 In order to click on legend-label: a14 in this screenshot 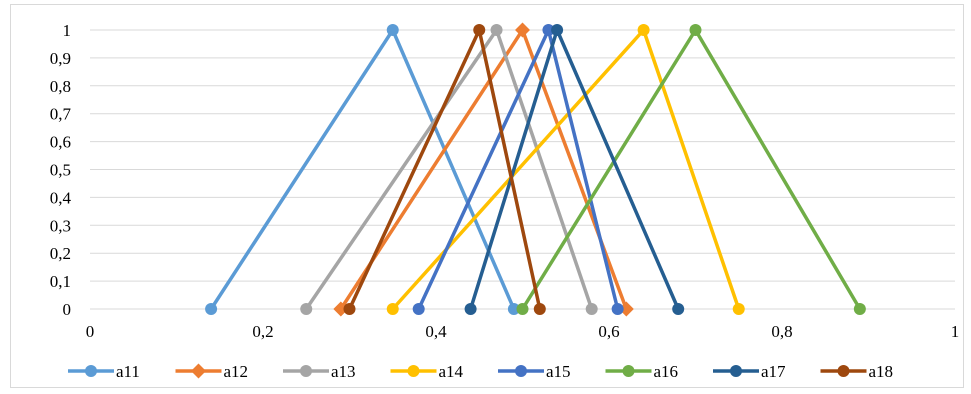, I will do `click(451, 371)`.